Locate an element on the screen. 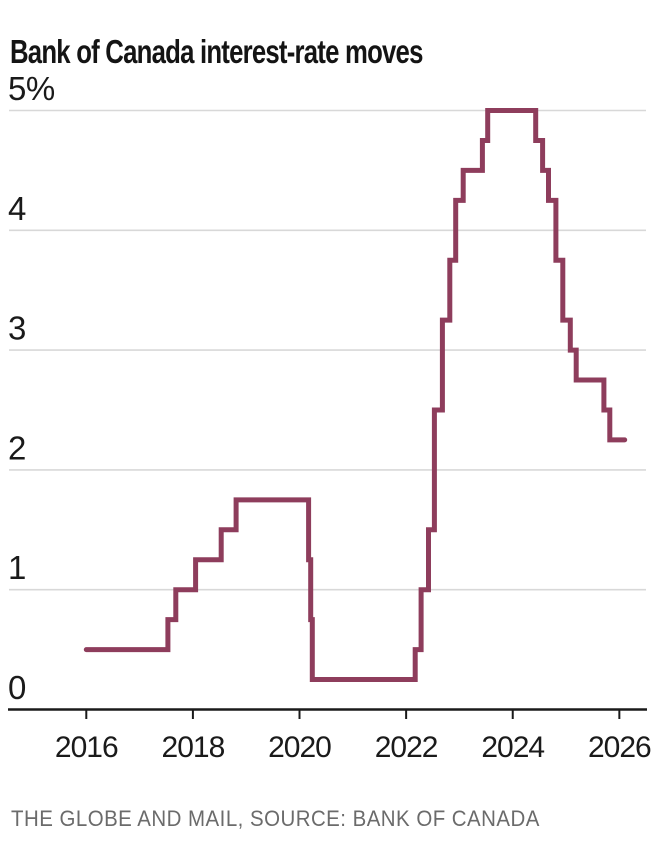 The image size is (660, 846). y-axis-label: 4 is located at coordinates (17, 208).